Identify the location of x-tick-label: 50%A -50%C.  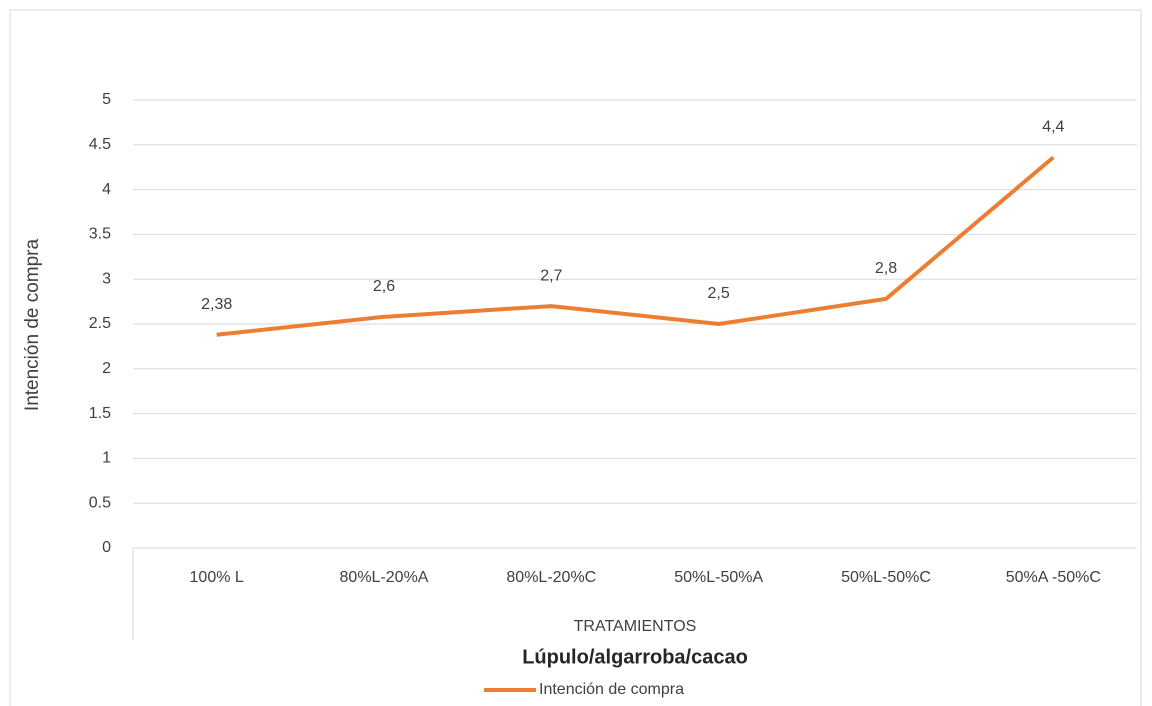
(1053, 577).